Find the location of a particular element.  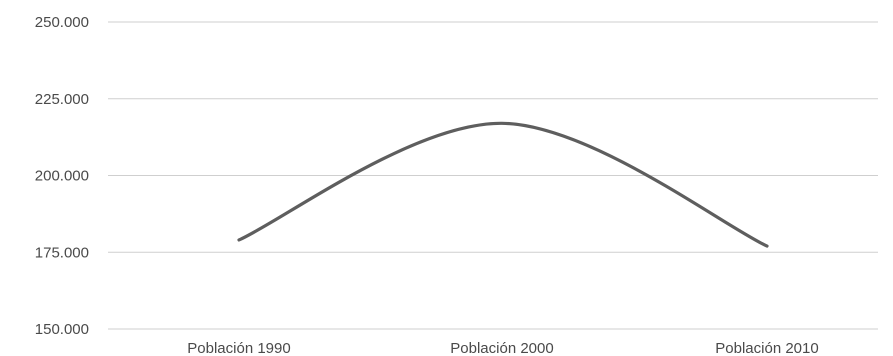

x-tick-label: Población 2000 is located at coordinates (501, 348).